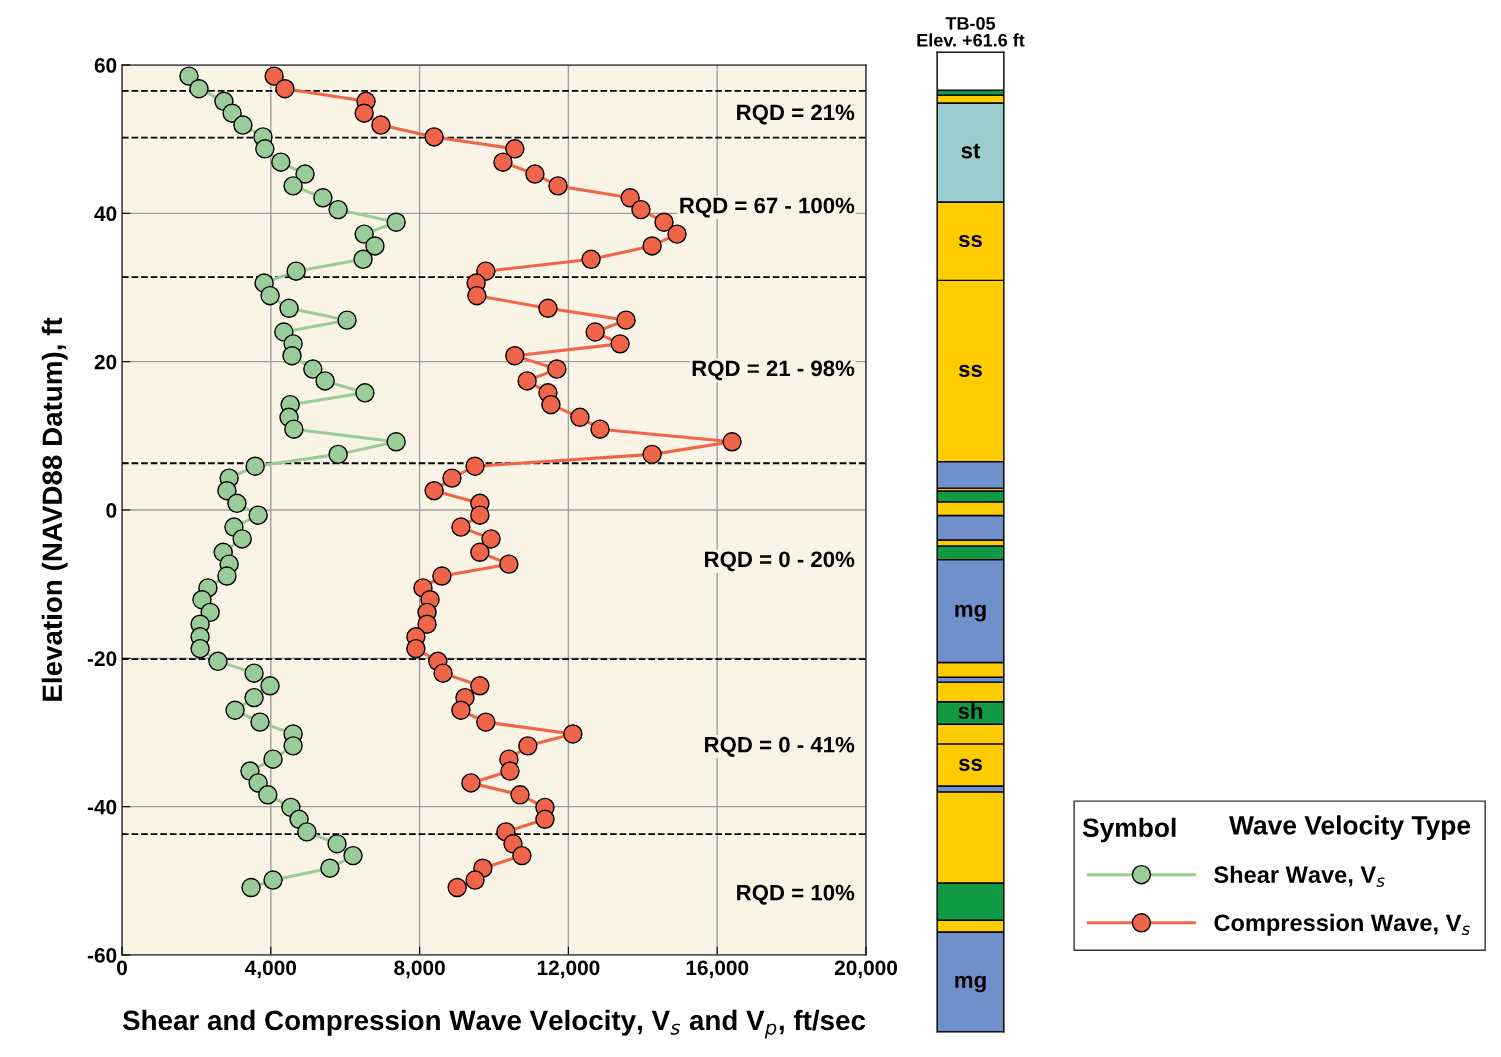  I want to click on annotation: RQD = 0 - 41%, so click(780, 746).